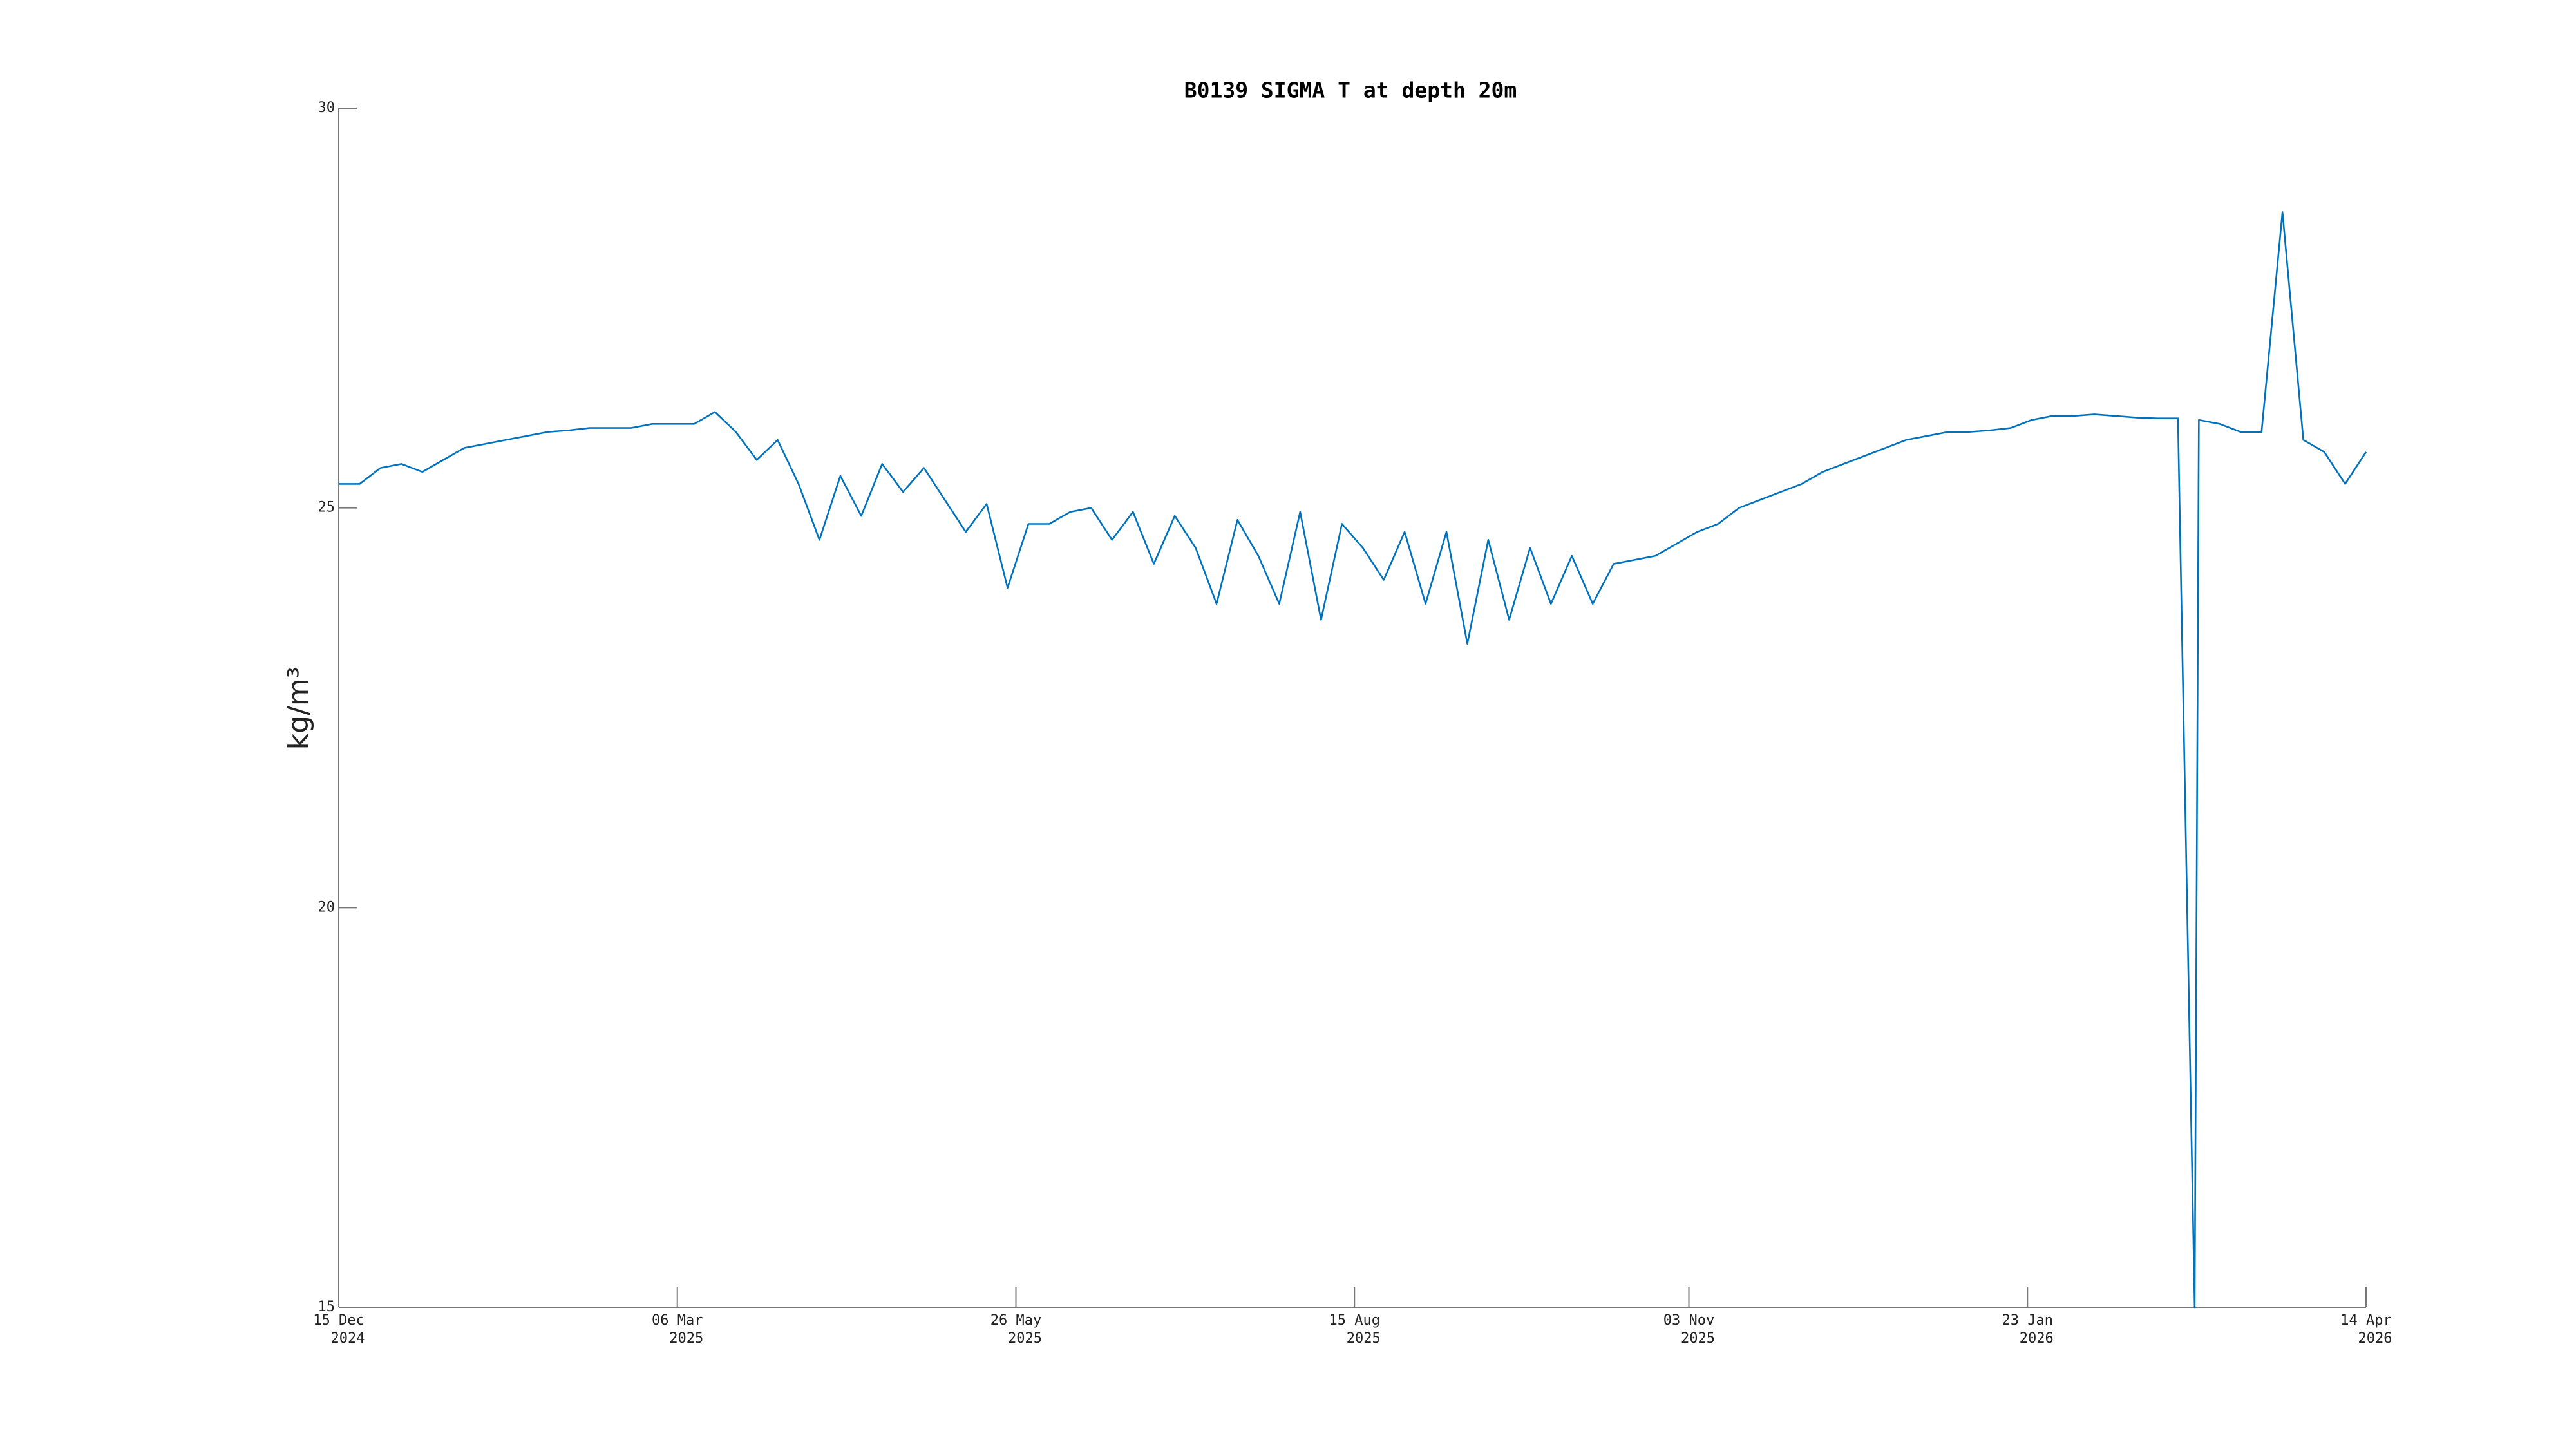 The height and width of the screenshot is (1449, 2576). What do you see at coordinates (1354, 1320) in the screenshot?
I see `x-tick-label: 15 Aug` at bounding box center [1354, 1320].